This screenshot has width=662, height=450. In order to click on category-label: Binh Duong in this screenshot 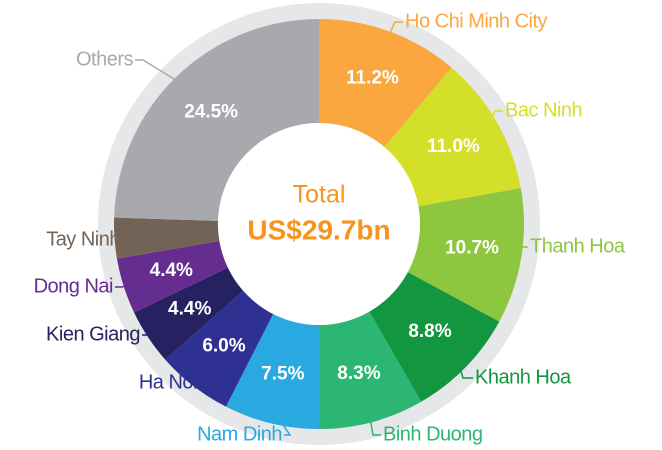, I will do `click(433, 434)`.